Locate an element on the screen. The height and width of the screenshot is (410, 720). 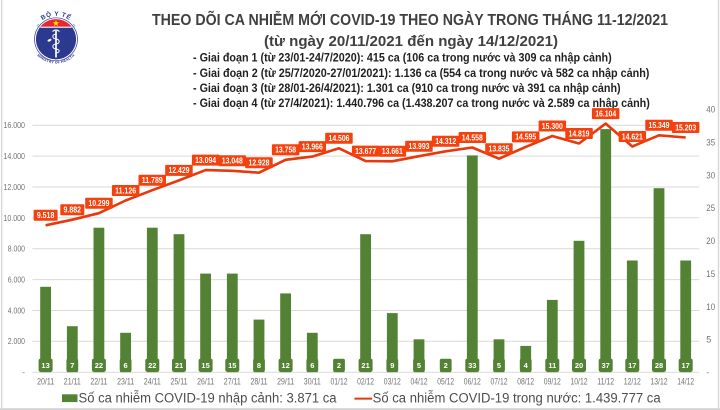
svg-text: 9 is located at coordinates (392, 365).